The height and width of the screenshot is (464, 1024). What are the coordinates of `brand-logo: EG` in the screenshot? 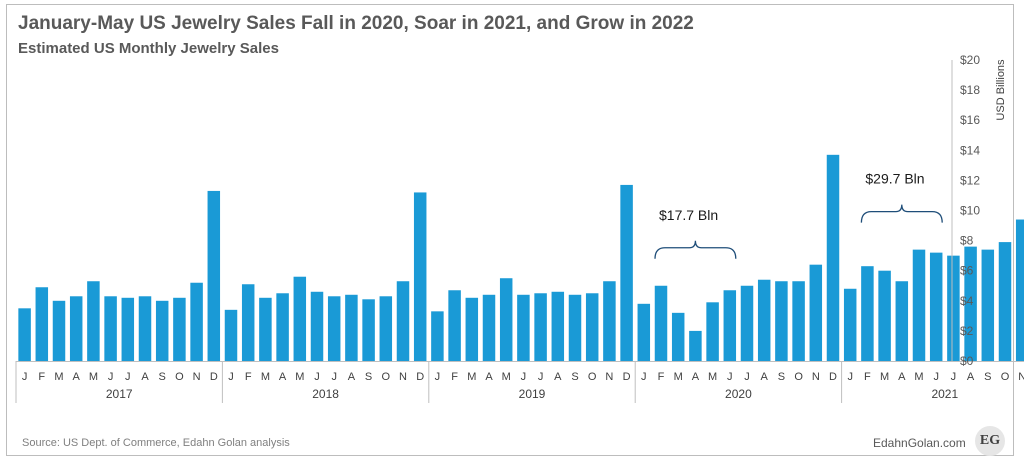 It's located at (990, 441).